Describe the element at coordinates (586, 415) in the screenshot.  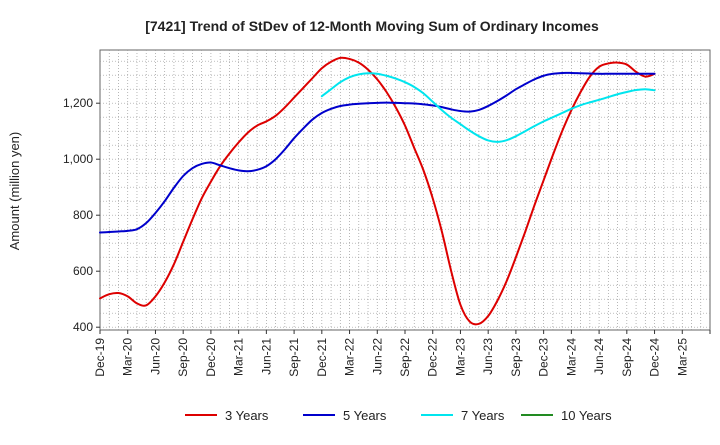
I see `legend-label-10-years: 10 Years` at that location.